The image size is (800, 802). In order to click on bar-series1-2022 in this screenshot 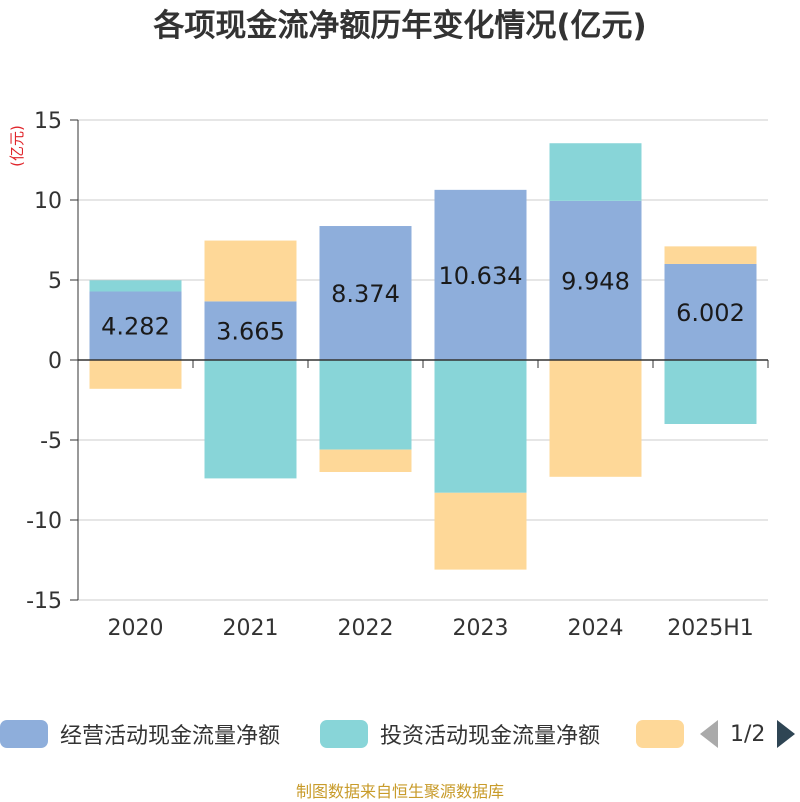, I will do `click(365, 405)`.